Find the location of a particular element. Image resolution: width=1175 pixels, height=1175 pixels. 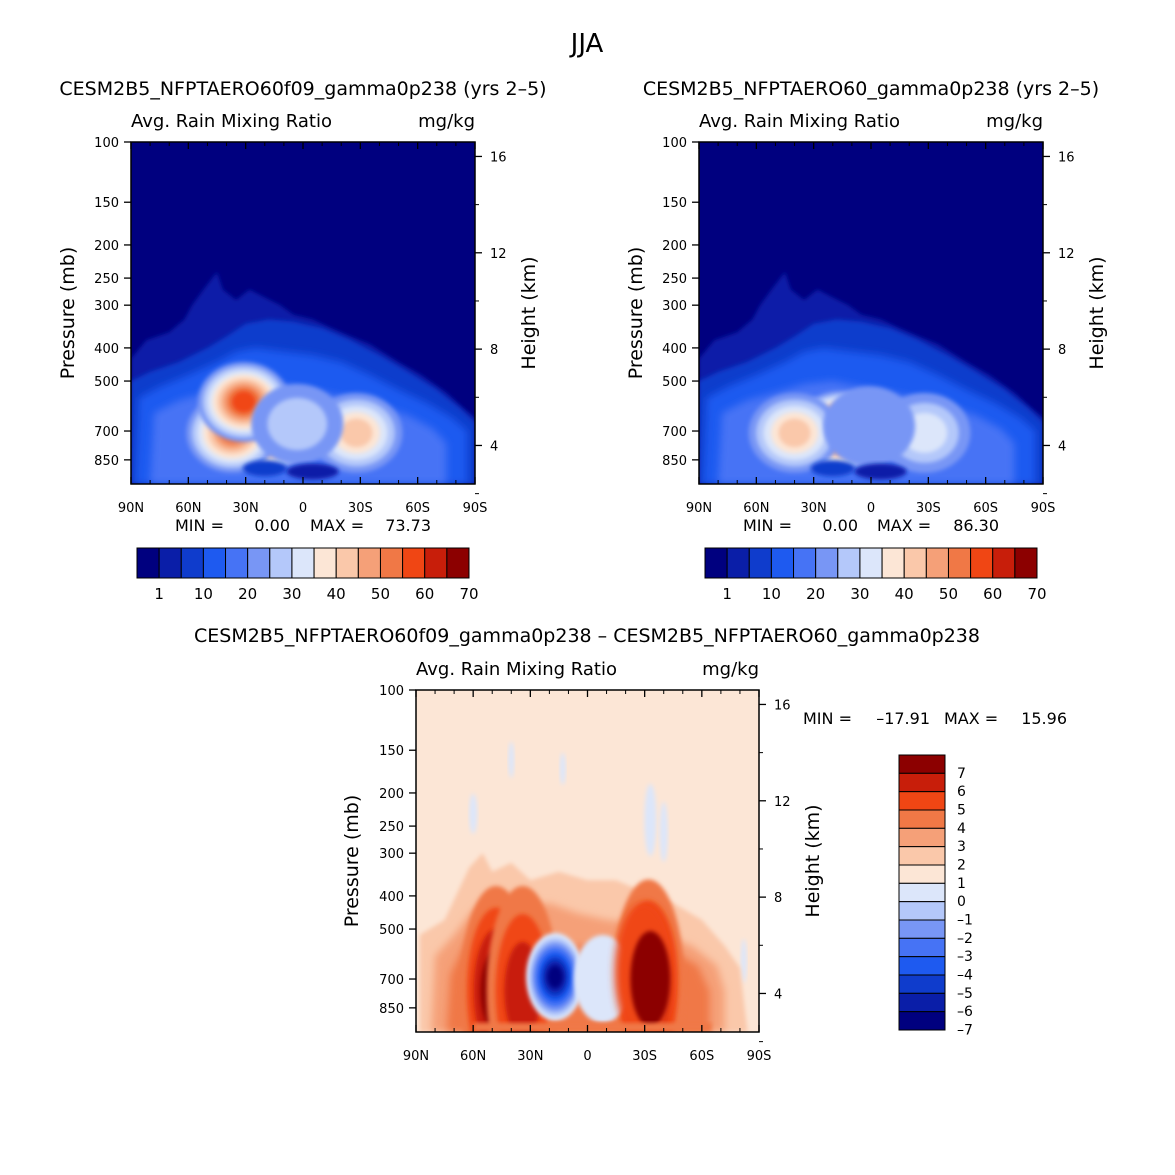

panel-2-max-label: MAX = is located at coordinates (904, 525).